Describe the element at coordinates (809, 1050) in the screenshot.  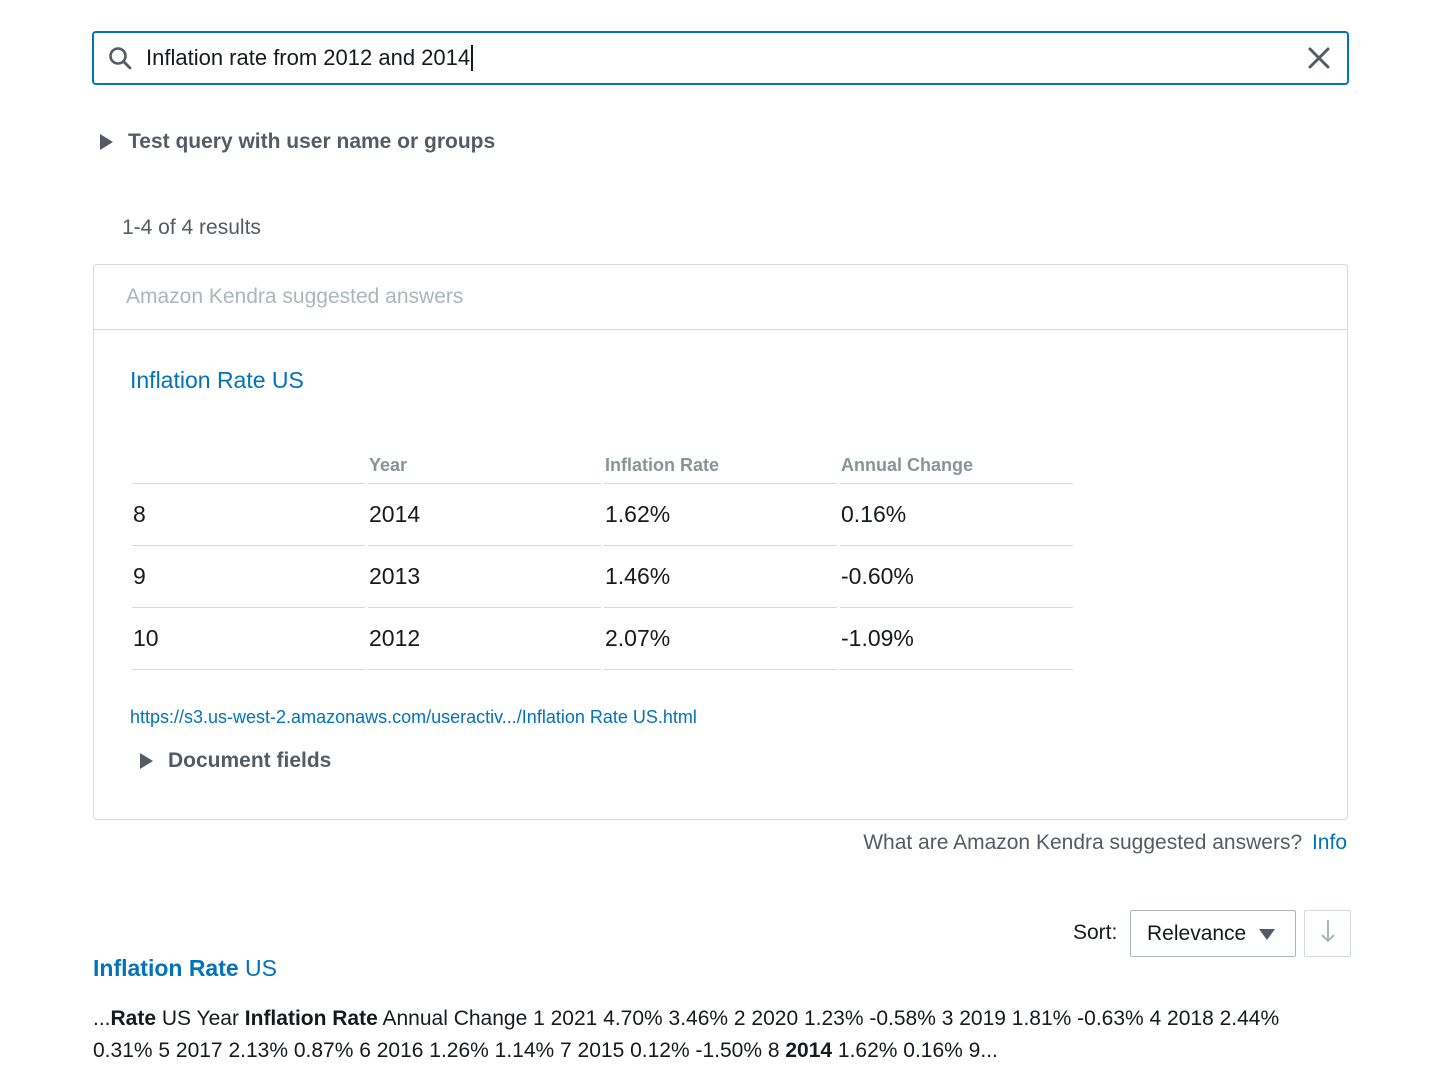
I see `excerpt-highlight: 2014` at that location.